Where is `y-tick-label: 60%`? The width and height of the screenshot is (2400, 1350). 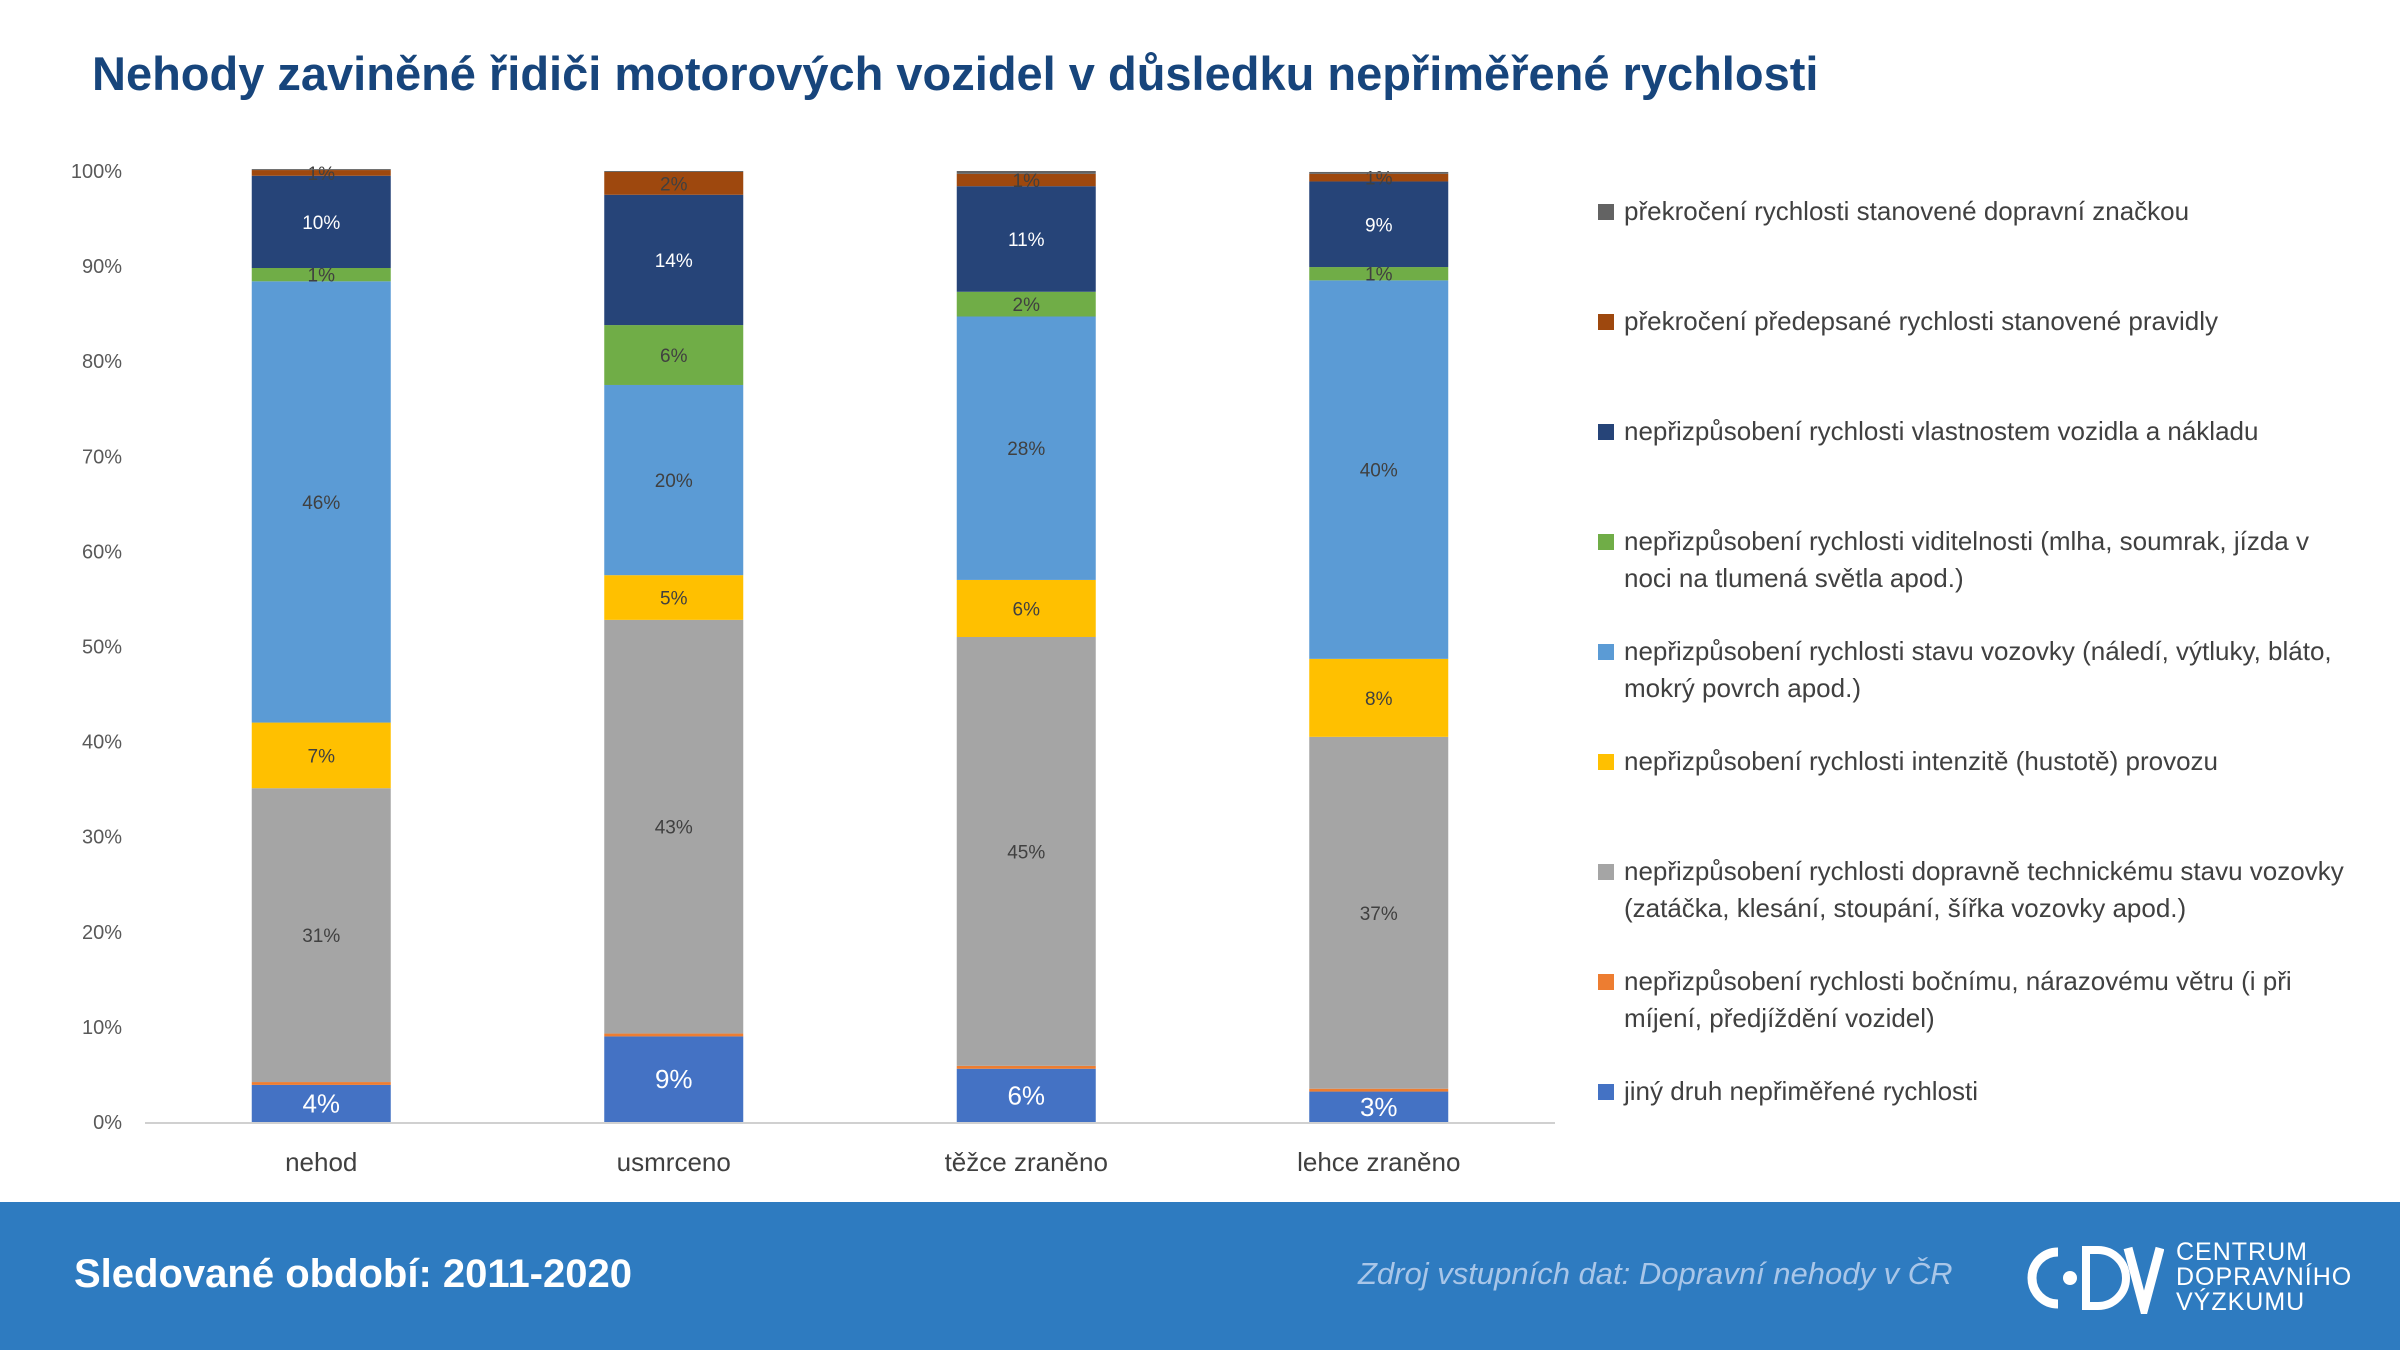 y-tick-label: 60% is located at coordinates (102, 552).